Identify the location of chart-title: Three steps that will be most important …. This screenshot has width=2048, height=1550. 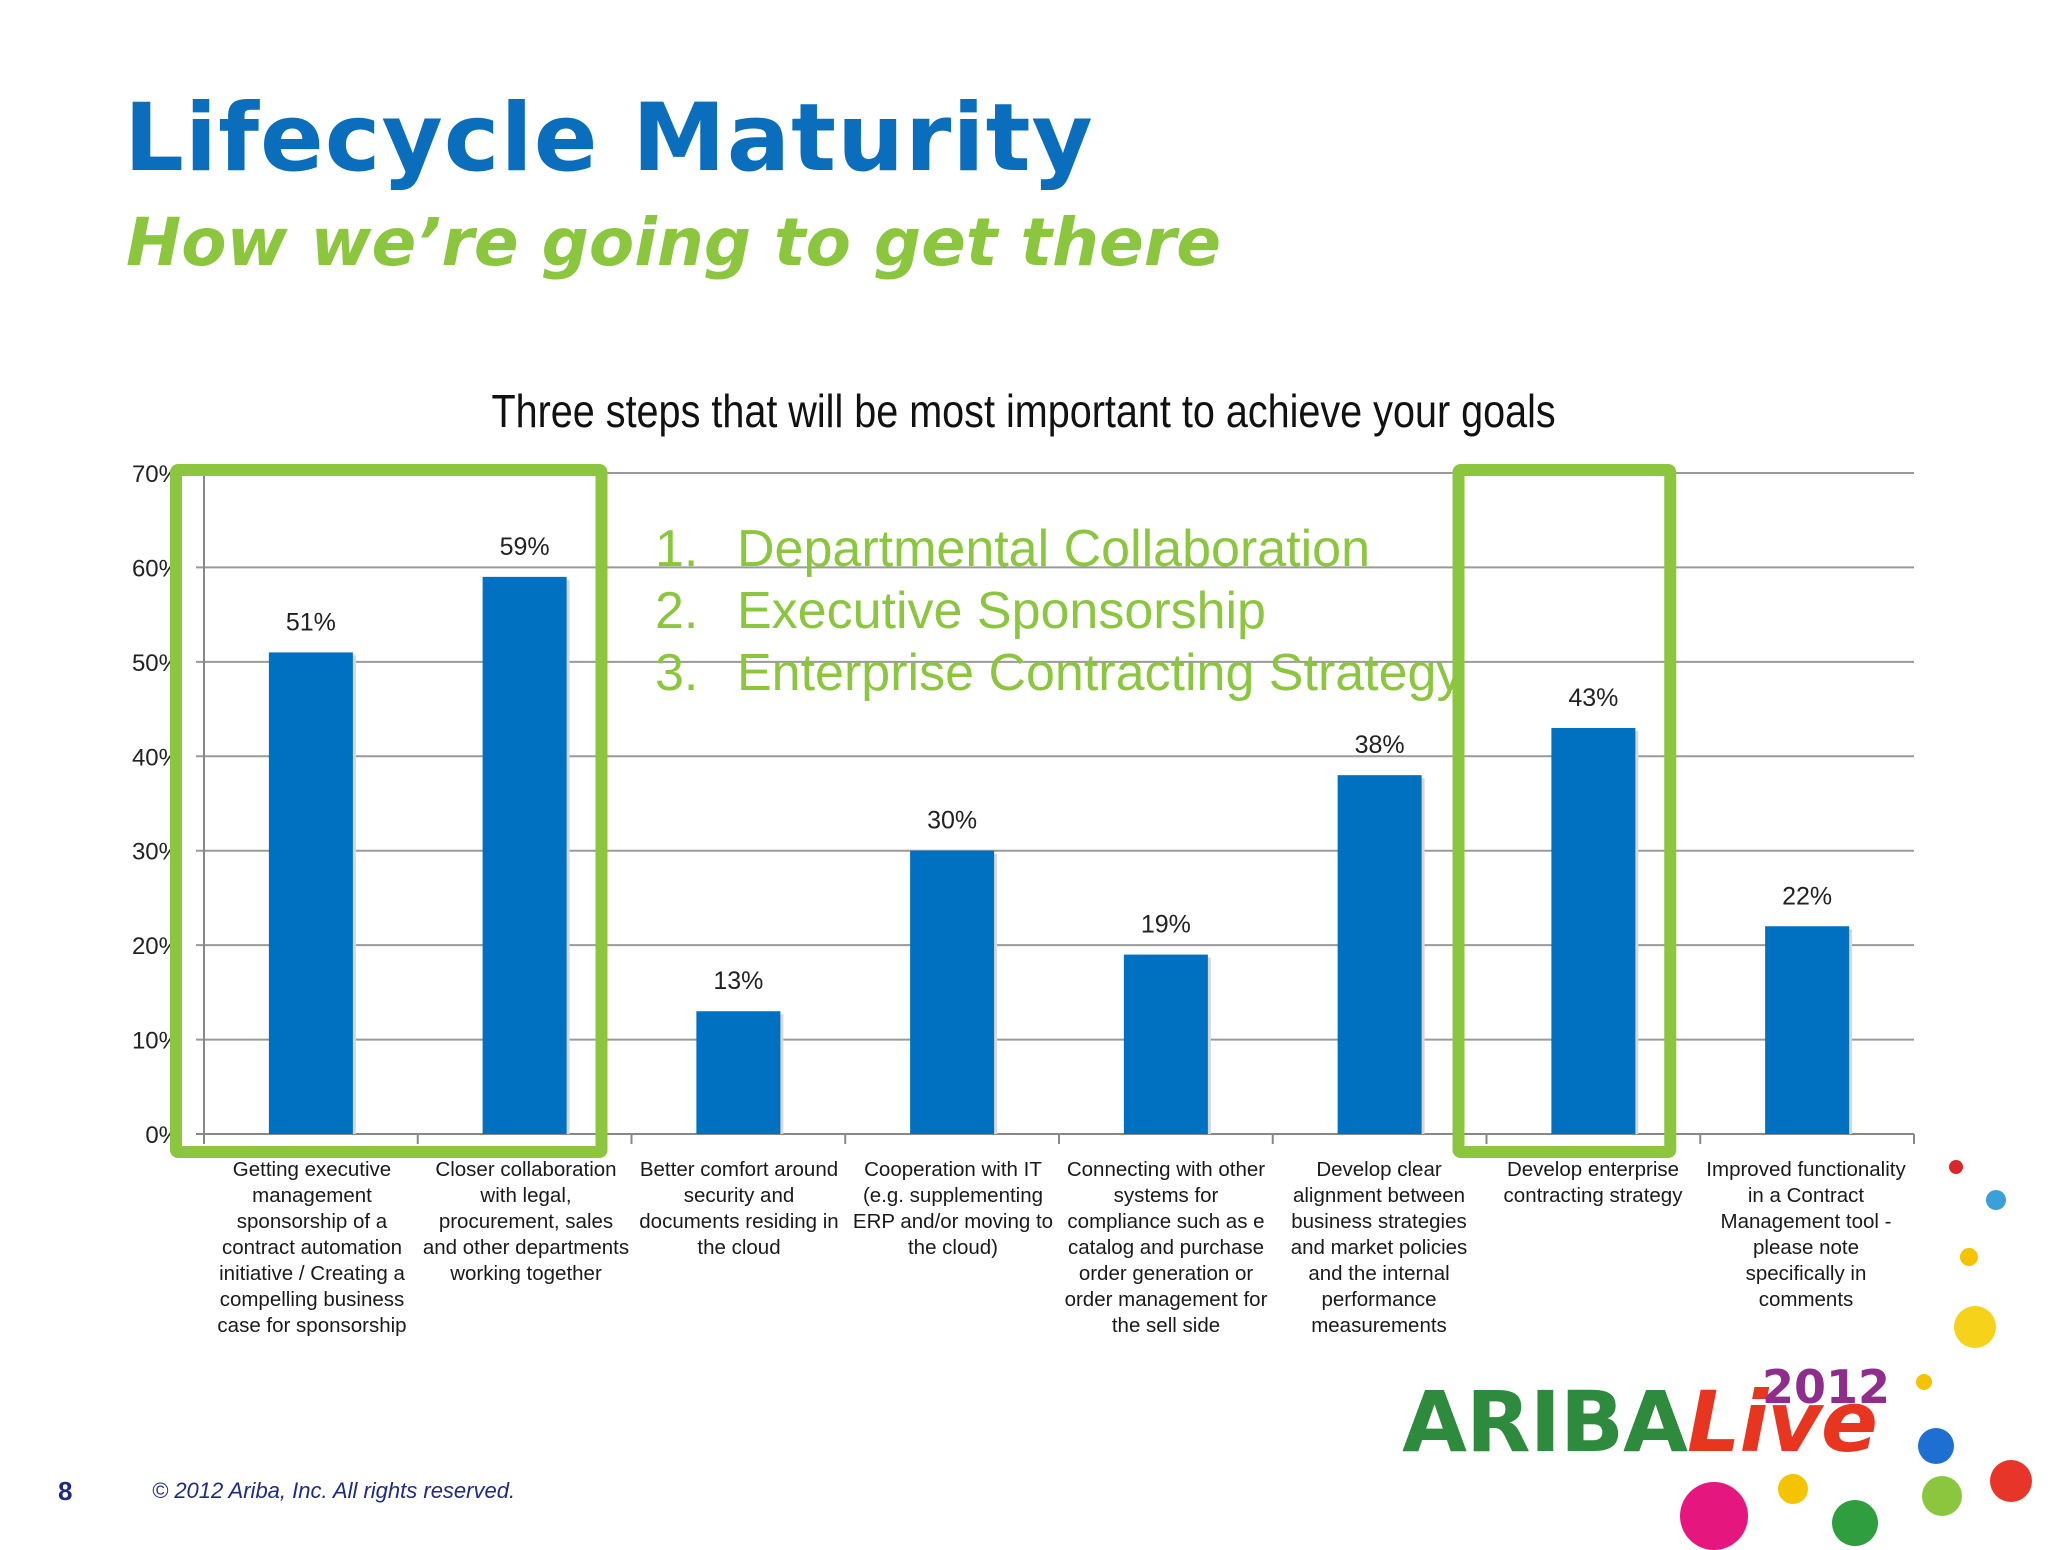
(1023, 411).